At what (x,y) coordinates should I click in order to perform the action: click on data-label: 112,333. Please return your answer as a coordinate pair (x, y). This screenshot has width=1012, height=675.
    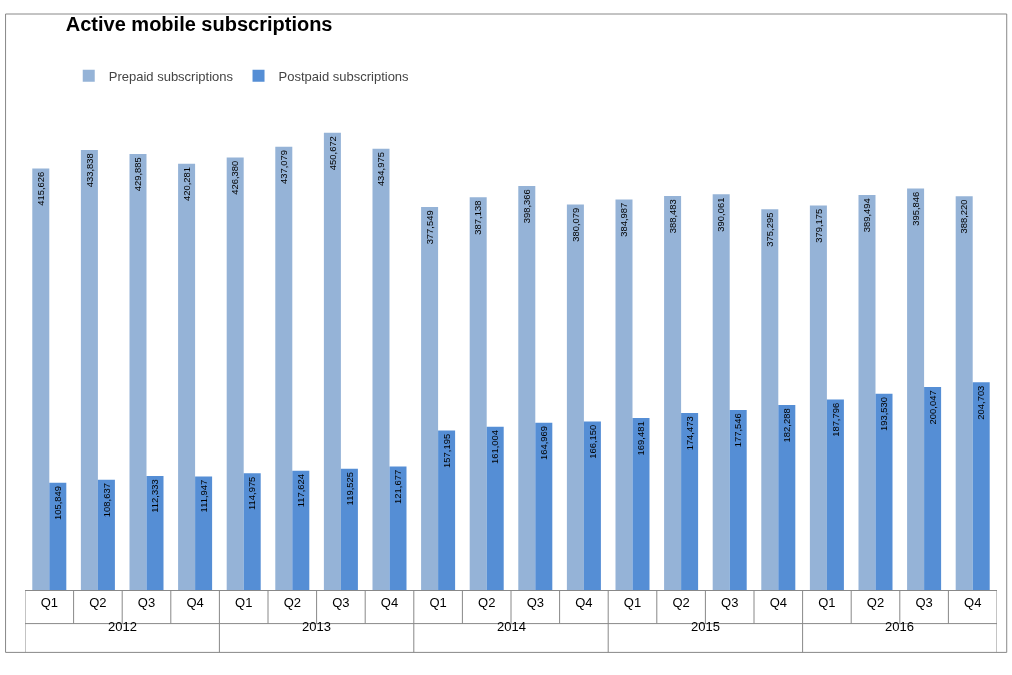
    Looking at the image, I should click on (155, 496).